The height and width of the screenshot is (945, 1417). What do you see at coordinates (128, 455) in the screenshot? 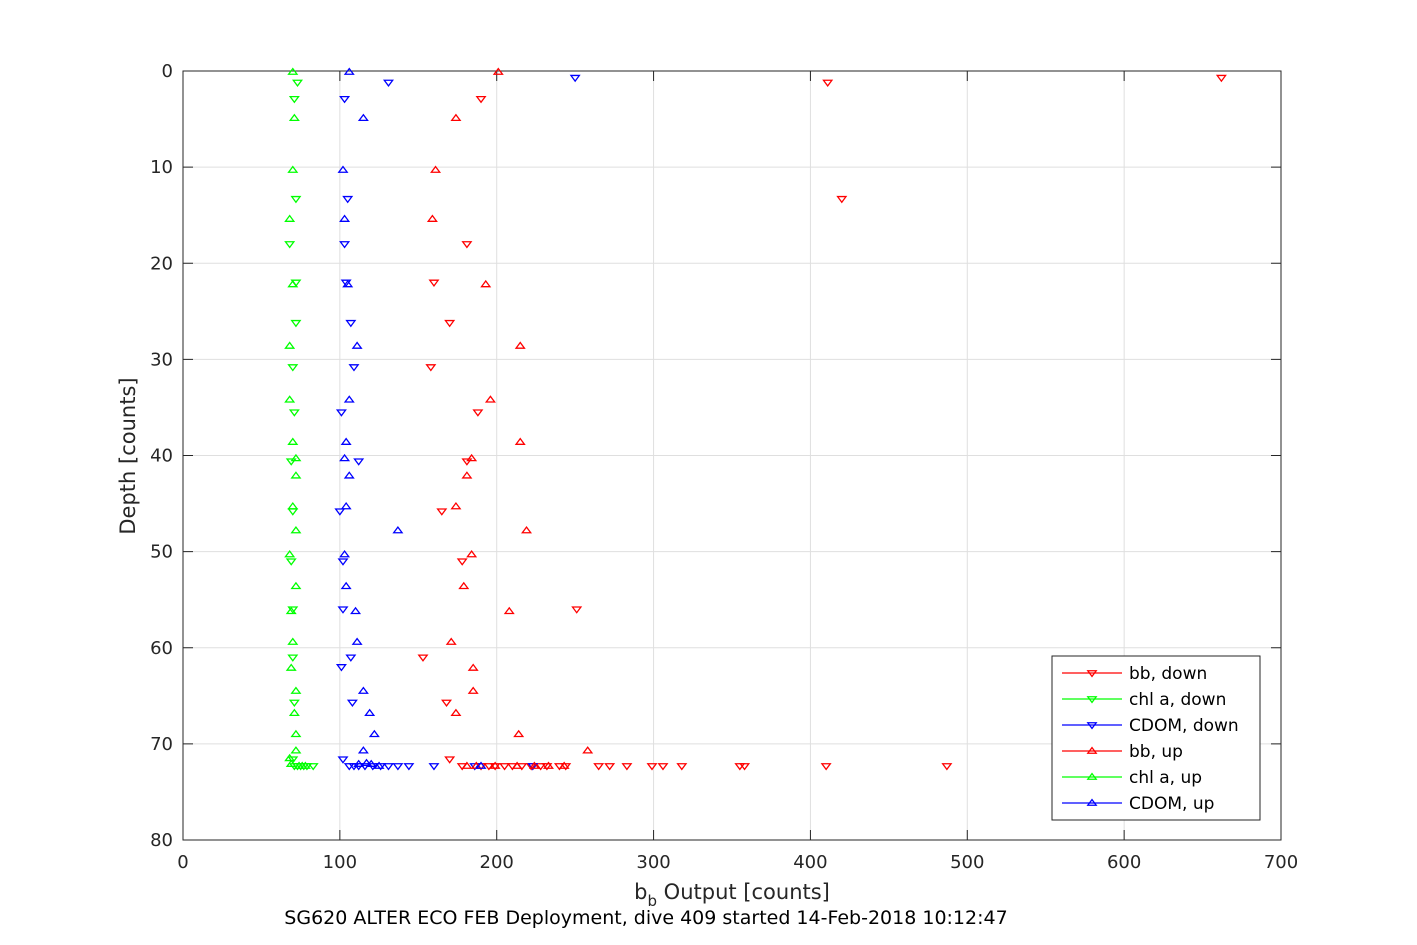
I see `y-axis-title: Depth [counts]` at bounding box center [128, 455].